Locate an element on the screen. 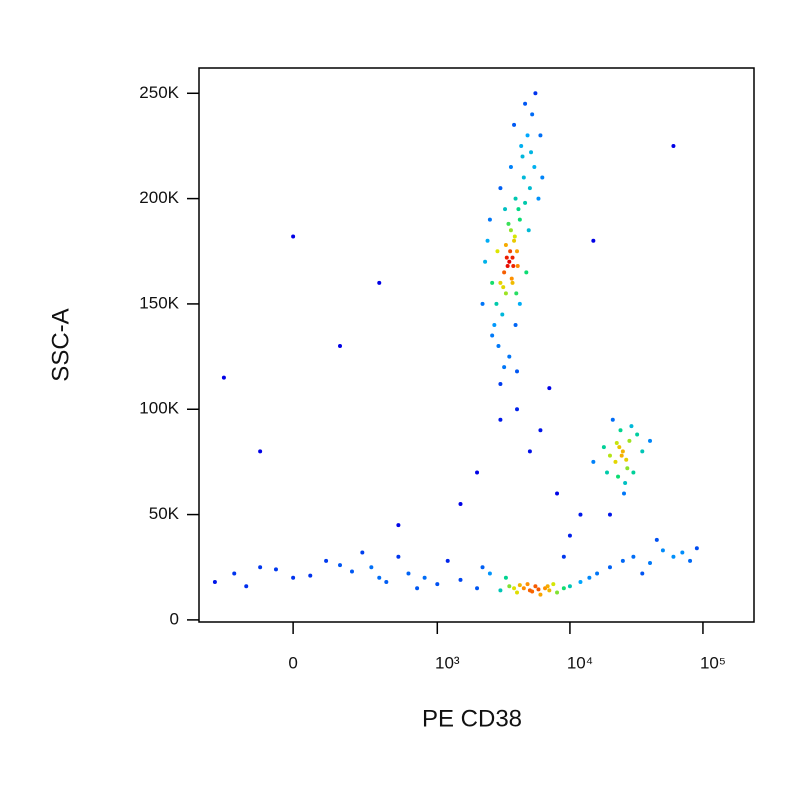 The width and height of the screenshot is (800, 800). y-tick-label: 200K is located at coordinates (159, 197).